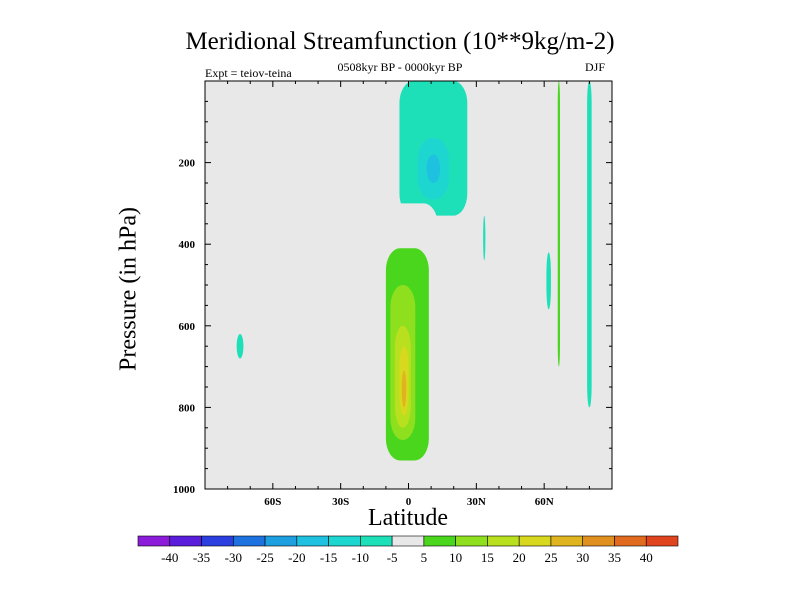  What do you see at coordinates (233, 557) in the screenshot?
I see `colorbar-label: -30` at bounding box center [233, 557].